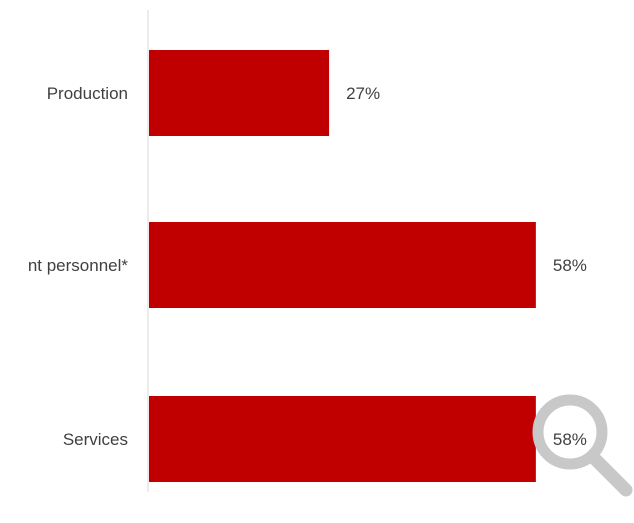 Image resolution: width=634 pixels, height=523 pixels. Describe the element at coordinates (78, 265) in the screenshot. I see `category-label-1: nt personnel*` at that location.